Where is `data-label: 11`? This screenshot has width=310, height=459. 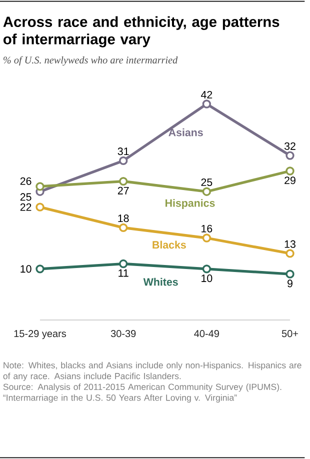
data-label: 11 is located at coordinates (123, 273).